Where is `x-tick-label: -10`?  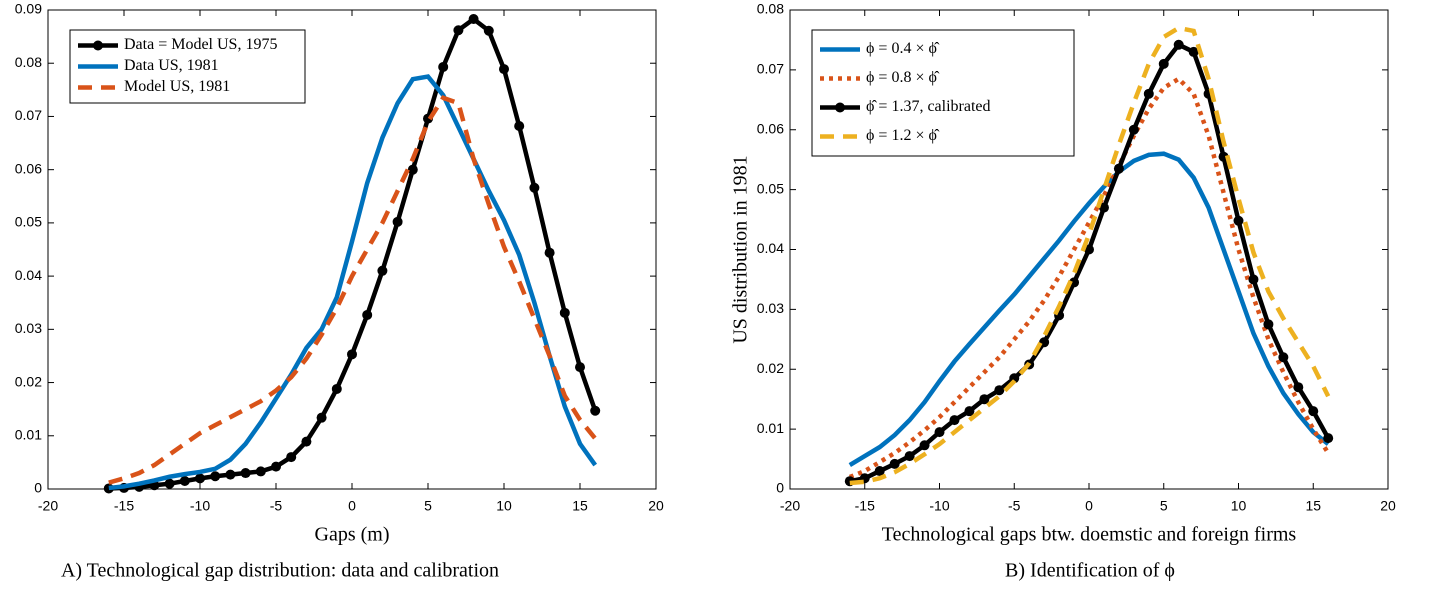
x-tick-label: -10 is located at coordinates (200, 506).